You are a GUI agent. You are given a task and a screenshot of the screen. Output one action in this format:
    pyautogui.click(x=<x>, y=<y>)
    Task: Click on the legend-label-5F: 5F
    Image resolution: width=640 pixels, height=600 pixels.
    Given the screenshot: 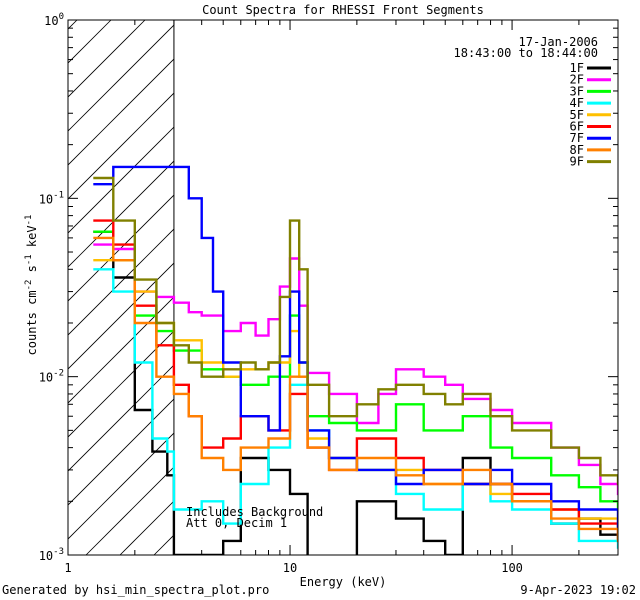 What is the action you would take?
    pyautogui.click(x=577, y=115)
    